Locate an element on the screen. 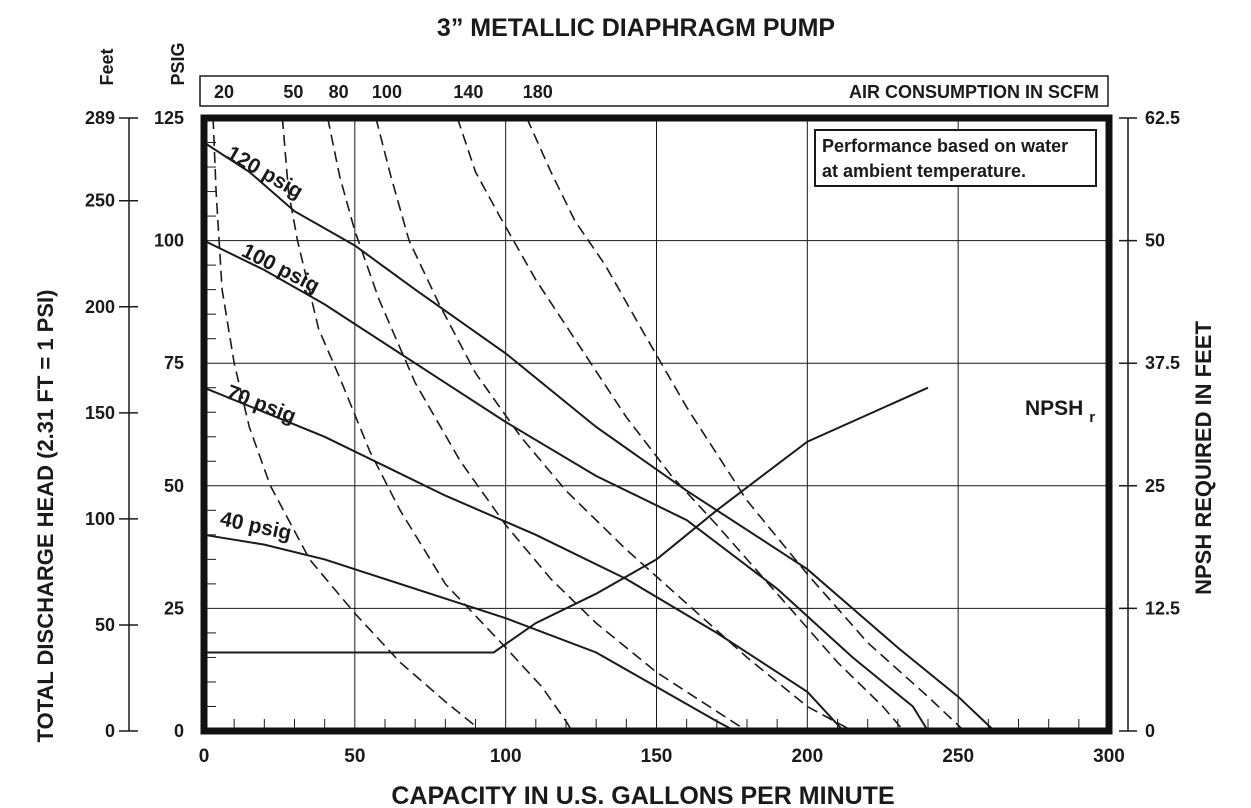 This screenshot has width=1251, height=808. feet-tick-label-289: 289 is located at coordinates (100, 118).